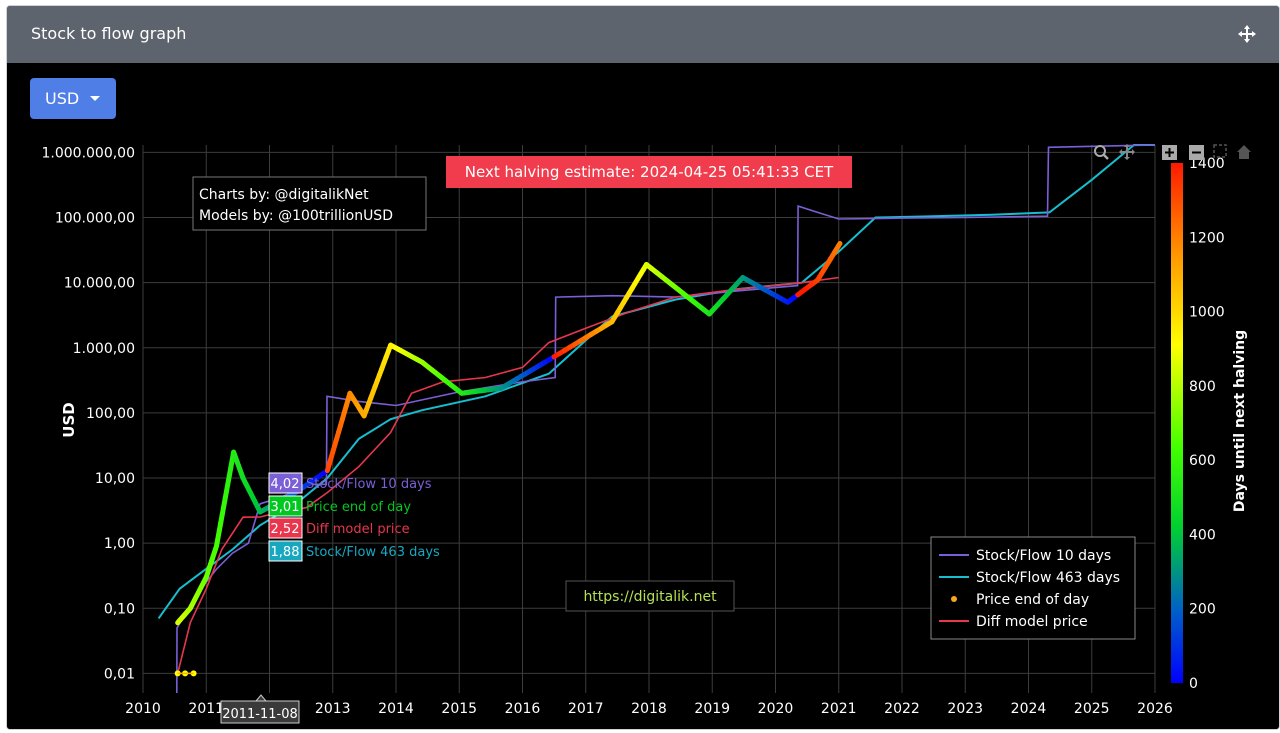 This screenshot has width=1280, height=733. What do you see at coordinates (396, 709) in the screenshot?
I see `x-tick-label: 2014` at bounding box center [396, 709].